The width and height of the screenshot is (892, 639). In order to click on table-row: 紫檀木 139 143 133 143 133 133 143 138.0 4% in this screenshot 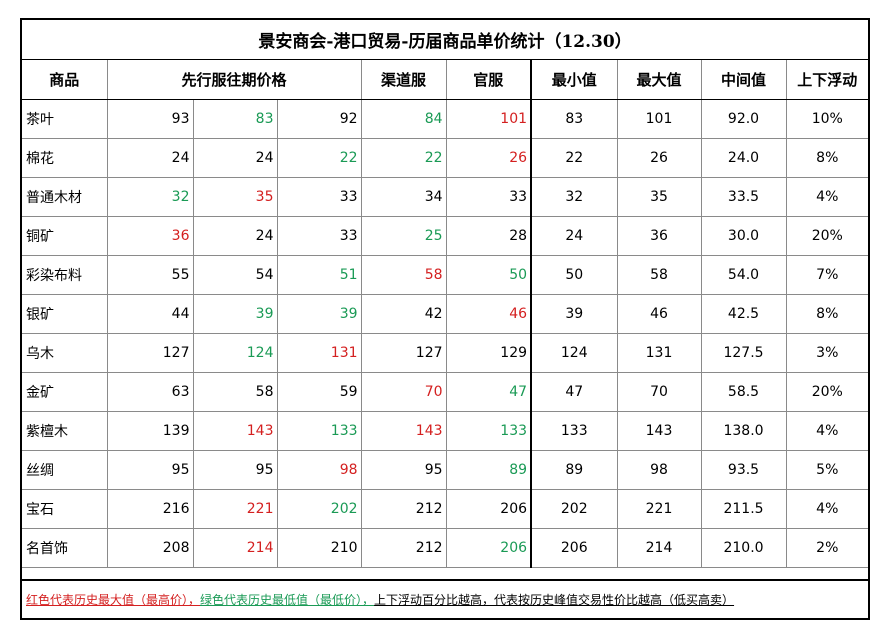, I will do `click(445, 430)`.